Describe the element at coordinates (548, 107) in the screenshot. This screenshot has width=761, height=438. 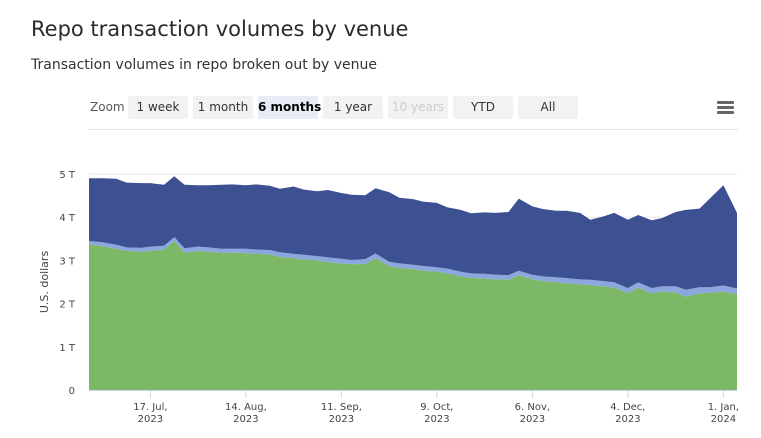
I see `zoom-button-all: All` at that location.